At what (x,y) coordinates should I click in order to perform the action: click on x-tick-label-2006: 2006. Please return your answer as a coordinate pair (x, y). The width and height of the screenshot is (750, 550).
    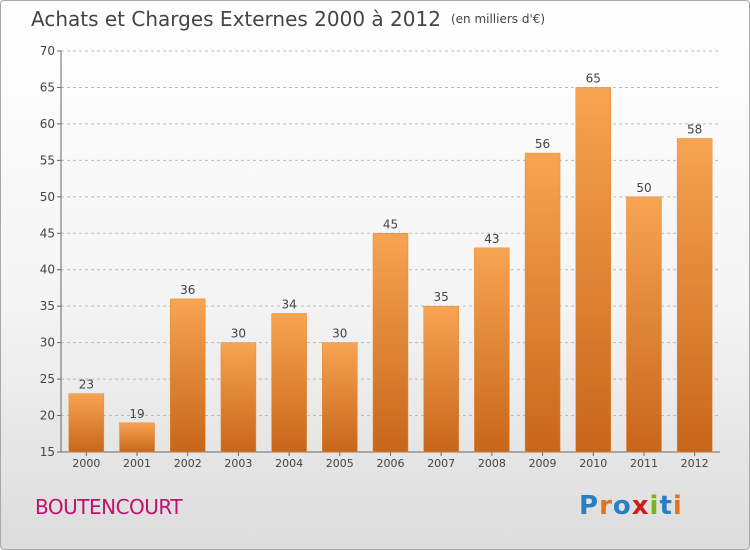
    Looking at the image, I should click on (391, 463).